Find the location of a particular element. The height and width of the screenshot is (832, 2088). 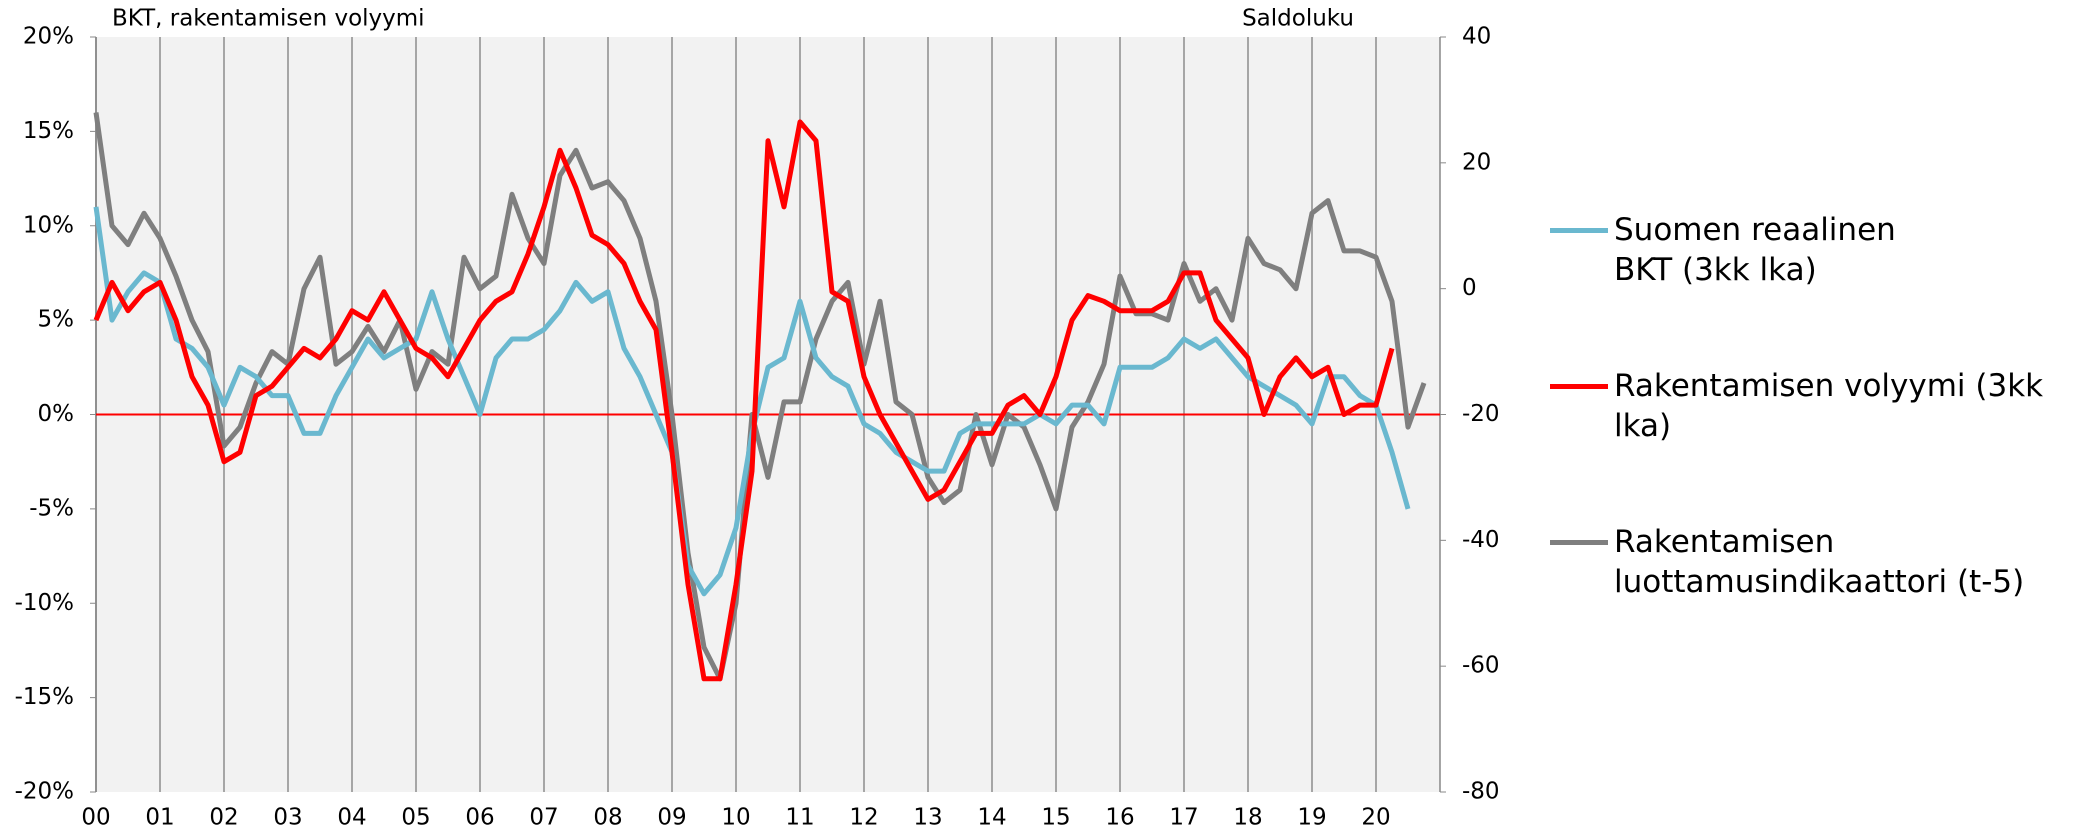

y-tick-label: -10% is located at coordinates (44, 603).